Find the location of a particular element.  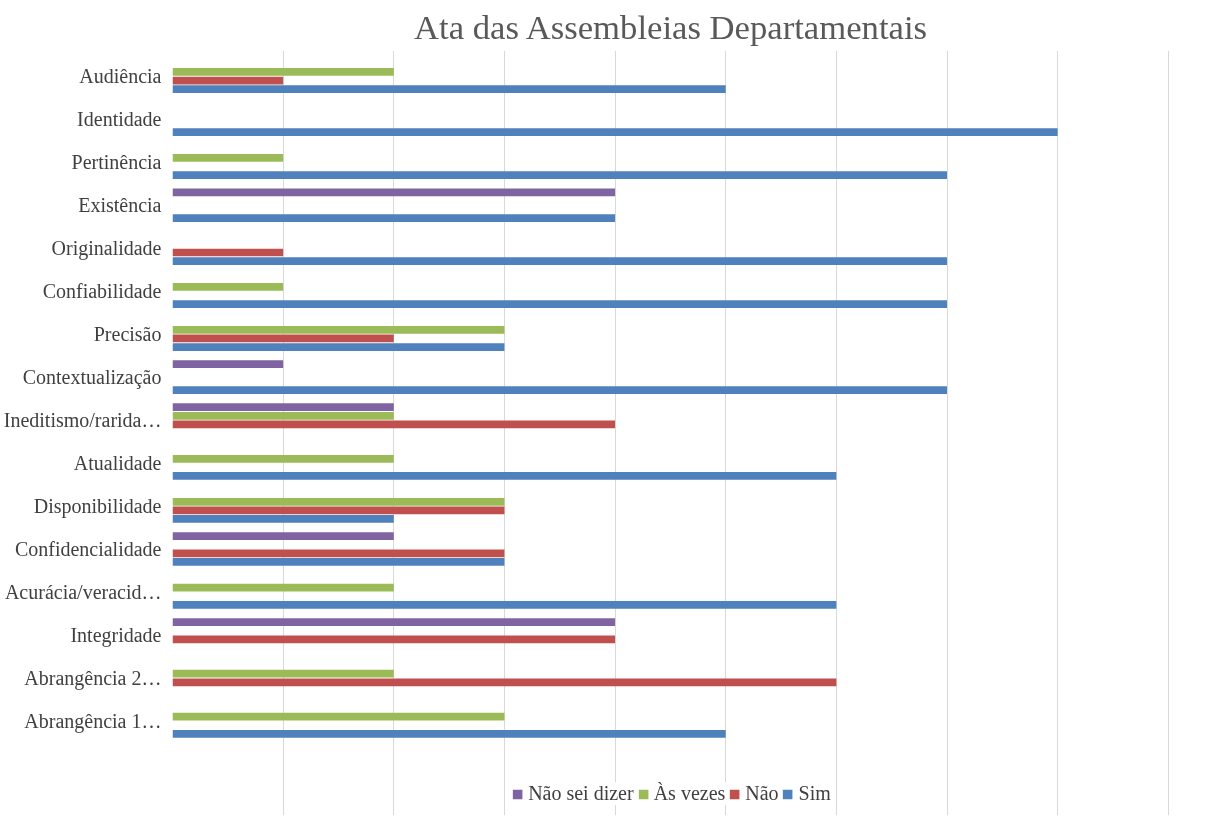

y-tick-label: Contextualização is located at coordinates (92, 378).